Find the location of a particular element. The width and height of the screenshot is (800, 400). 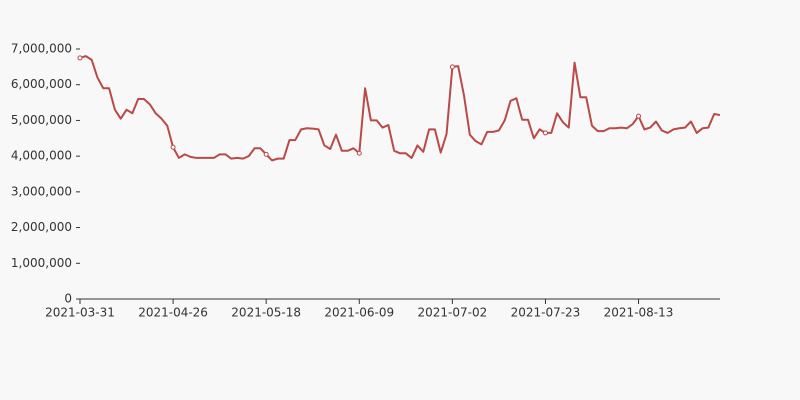

x-tick-label: 2021-03-31 is located at coordinates (80, 313).